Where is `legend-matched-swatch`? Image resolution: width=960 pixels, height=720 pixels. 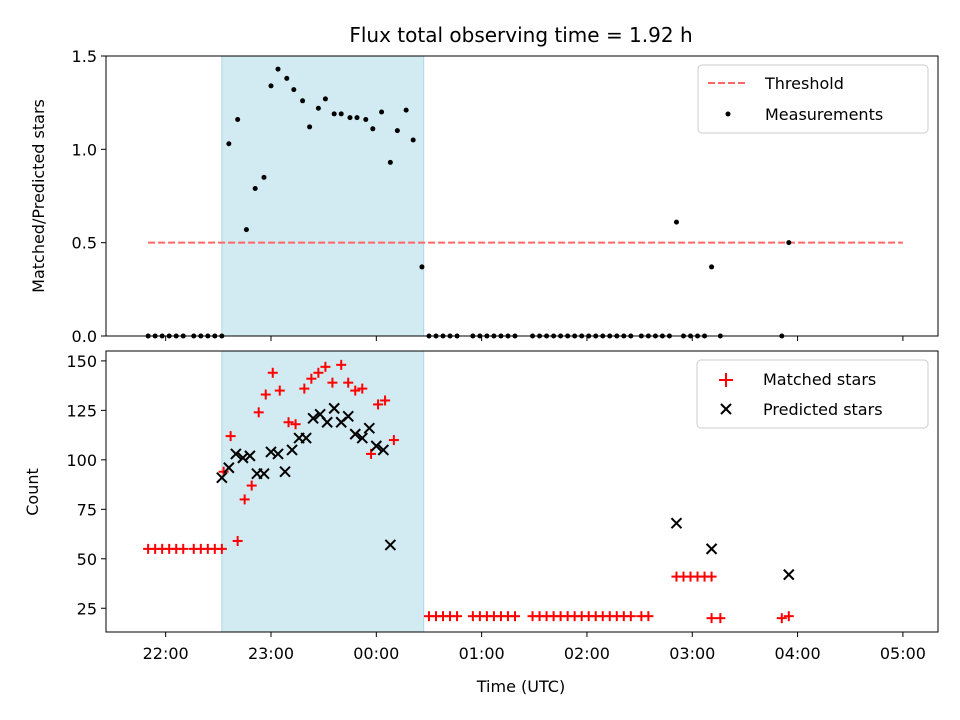
legend-matched-swatch is located at coordinates (726, 380).